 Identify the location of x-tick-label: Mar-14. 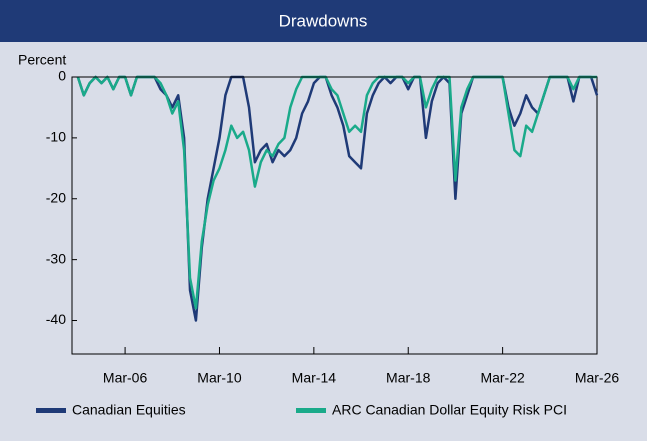
(314, 378).